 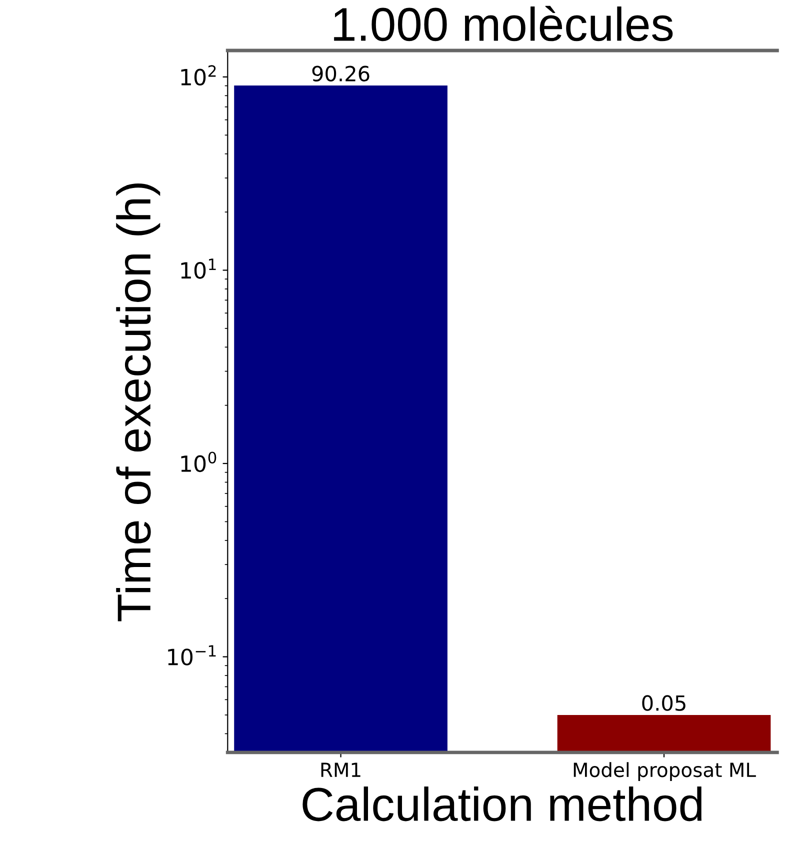 I want to click on y-axis-title: Time of execution (h), so click(x=138, y=402).